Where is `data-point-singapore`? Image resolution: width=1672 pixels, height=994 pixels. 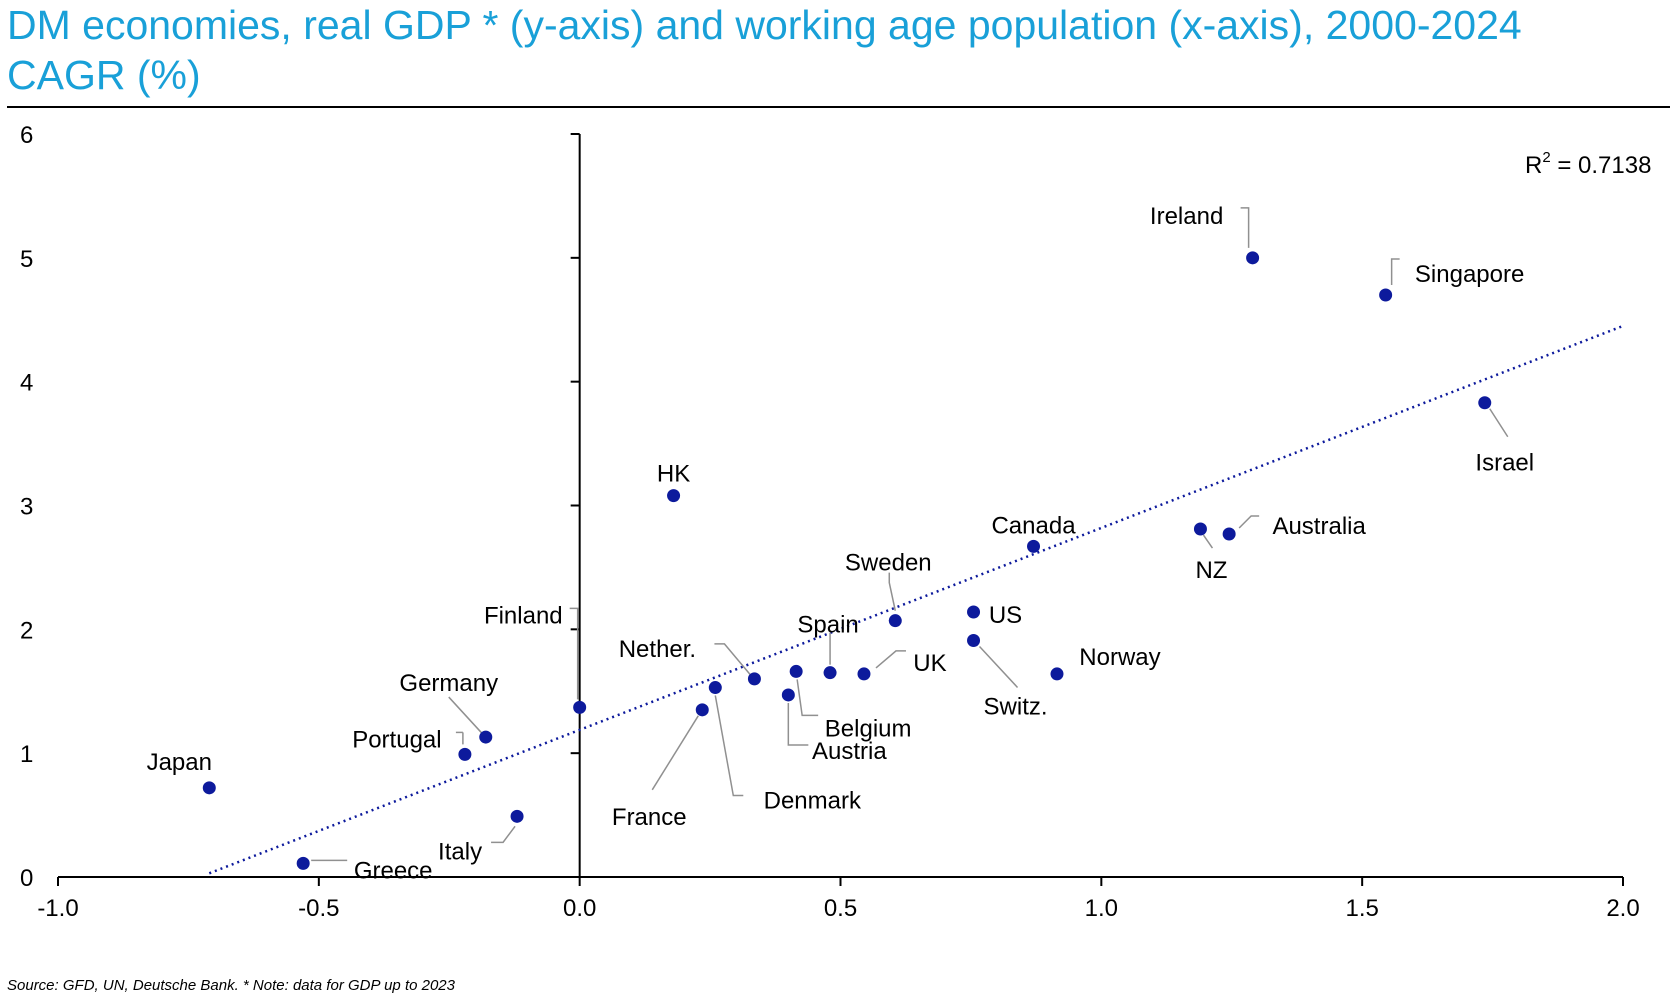
data-point-singapore is located at coordinates (1386, 295).